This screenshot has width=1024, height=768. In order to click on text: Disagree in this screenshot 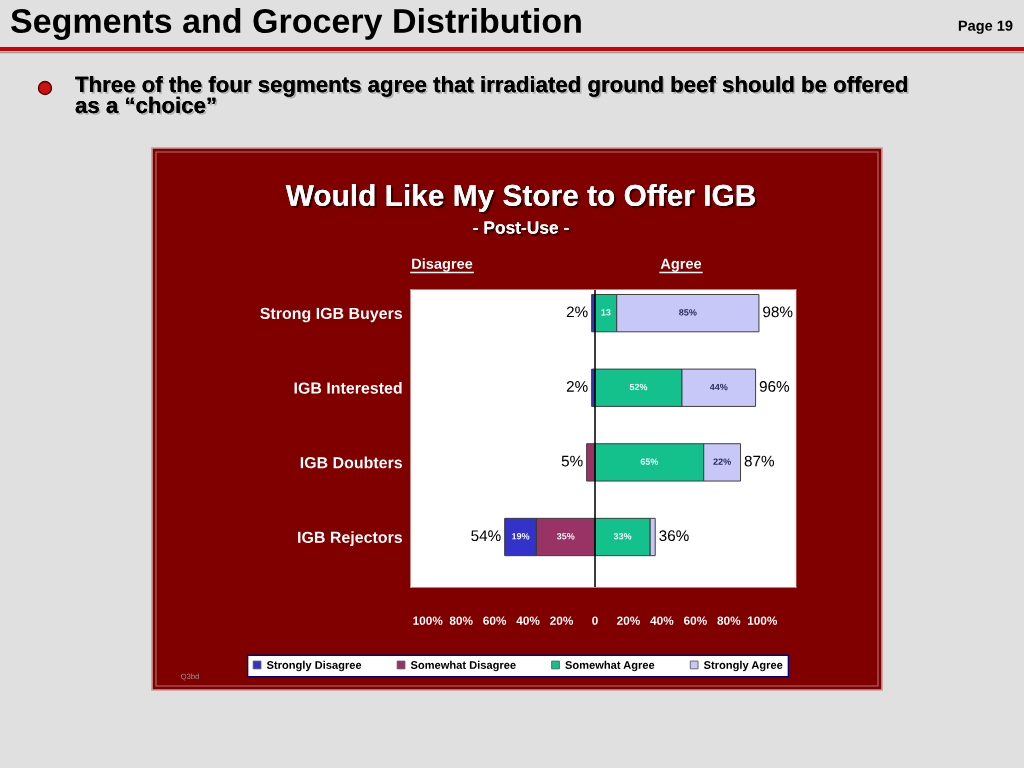, I will do `click(442, 265)`.